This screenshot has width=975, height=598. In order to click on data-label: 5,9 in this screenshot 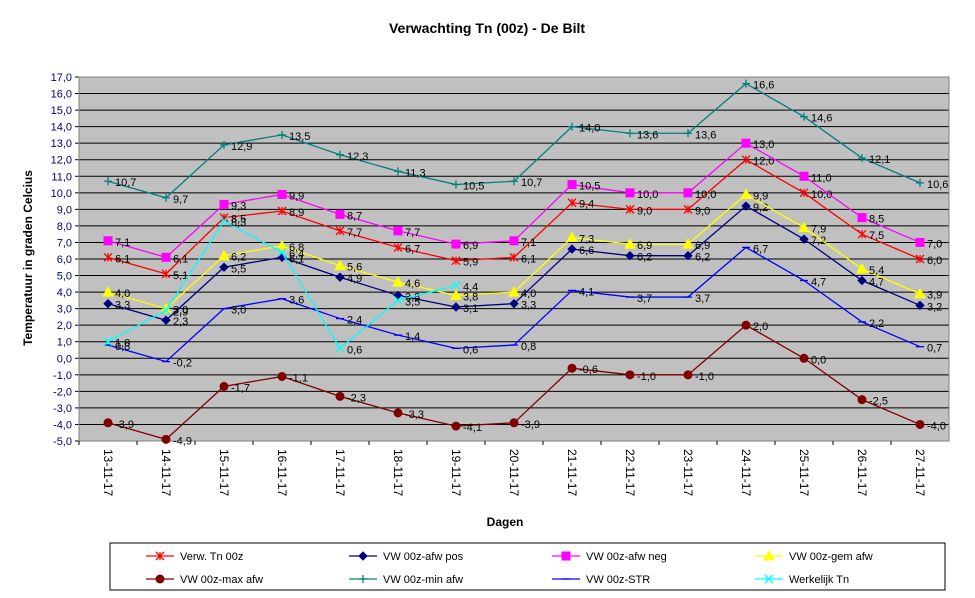, I will do `click(470, 263)`.